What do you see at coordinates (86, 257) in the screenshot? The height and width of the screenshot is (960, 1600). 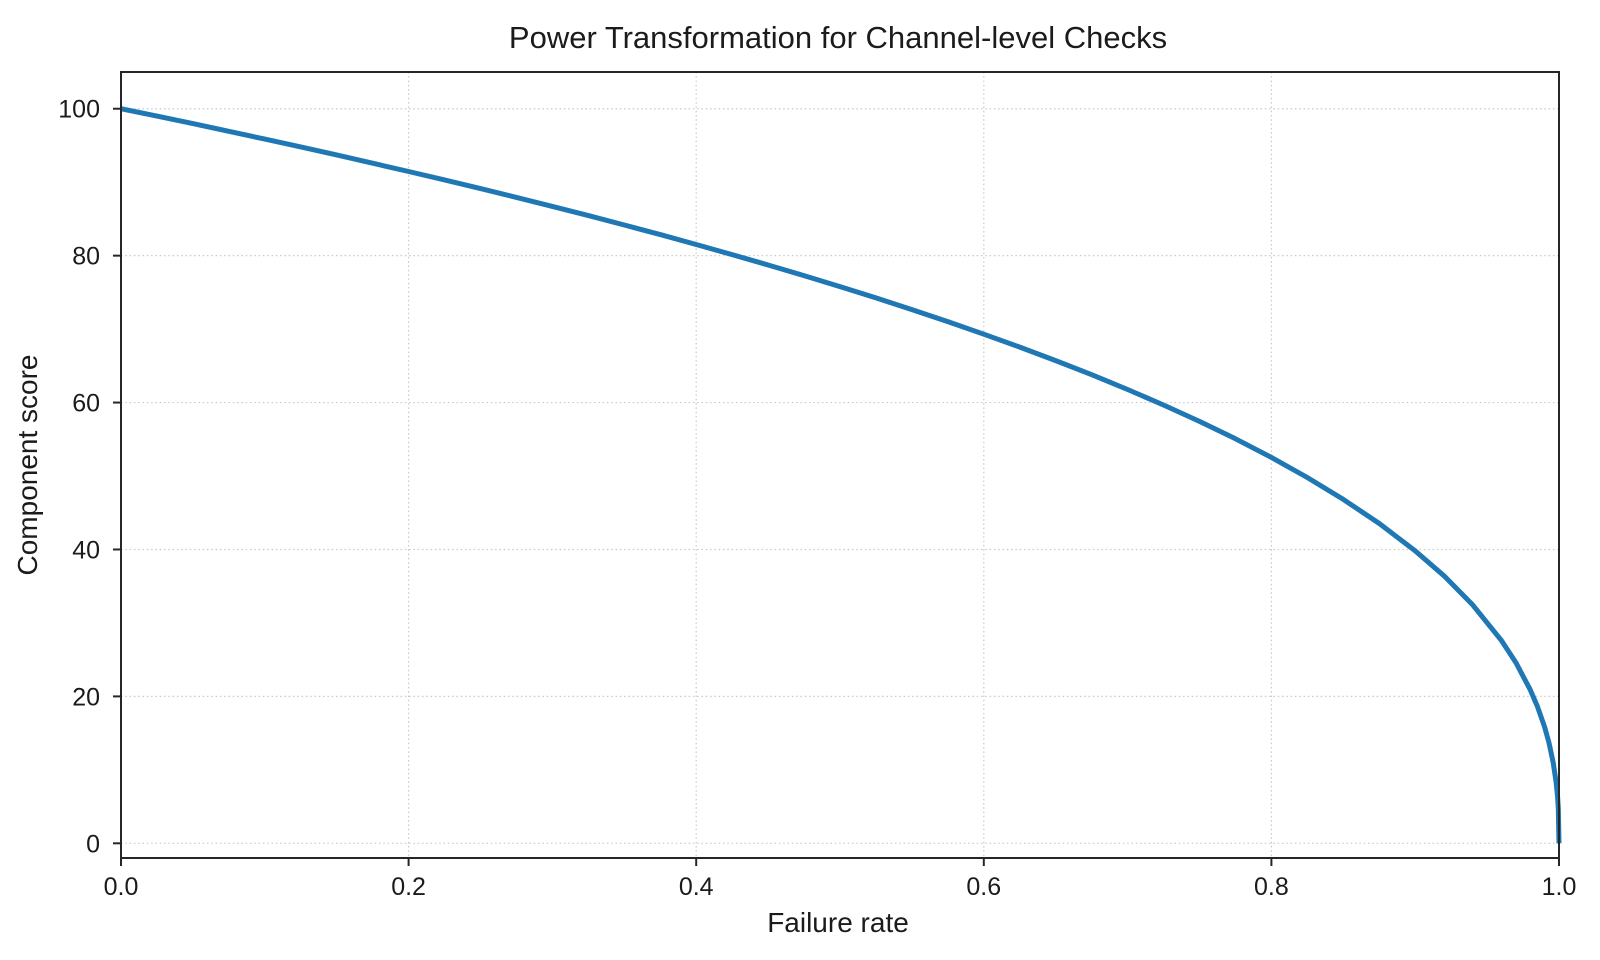 I see `y-tick-label: 80` at bounding box center [86, 257].